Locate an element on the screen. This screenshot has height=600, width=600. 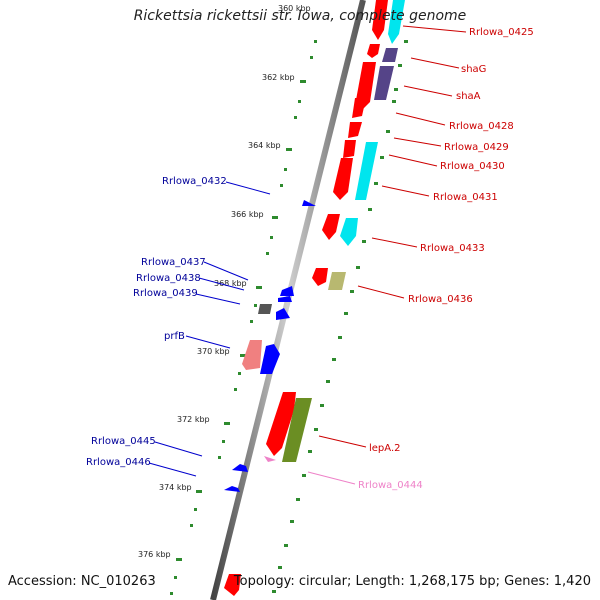
label-rrlowa-0444: Rrlowa_0444 is located at coordinates (390, 485).